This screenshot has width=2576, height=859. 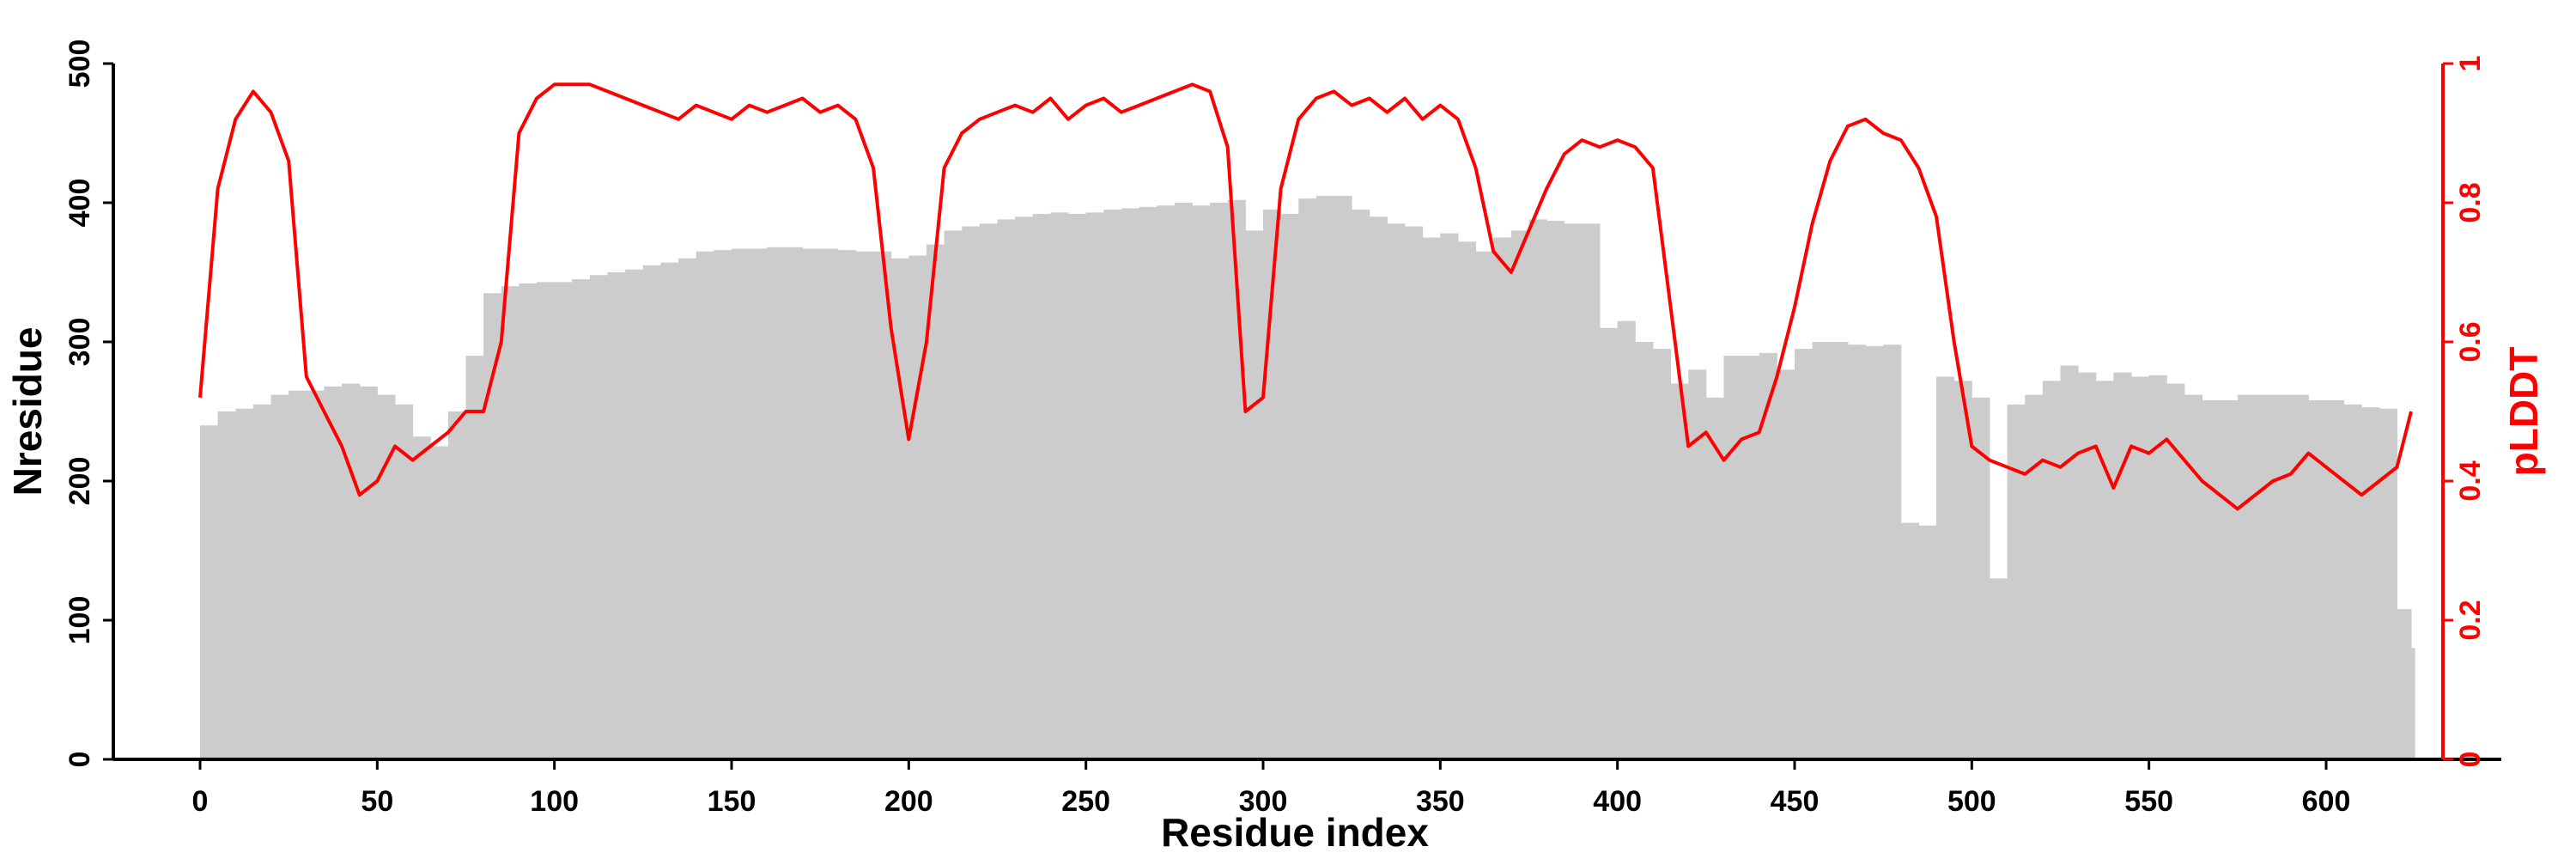 I want to click on y-left-tick-label: 200, so click(x=80, y=482).